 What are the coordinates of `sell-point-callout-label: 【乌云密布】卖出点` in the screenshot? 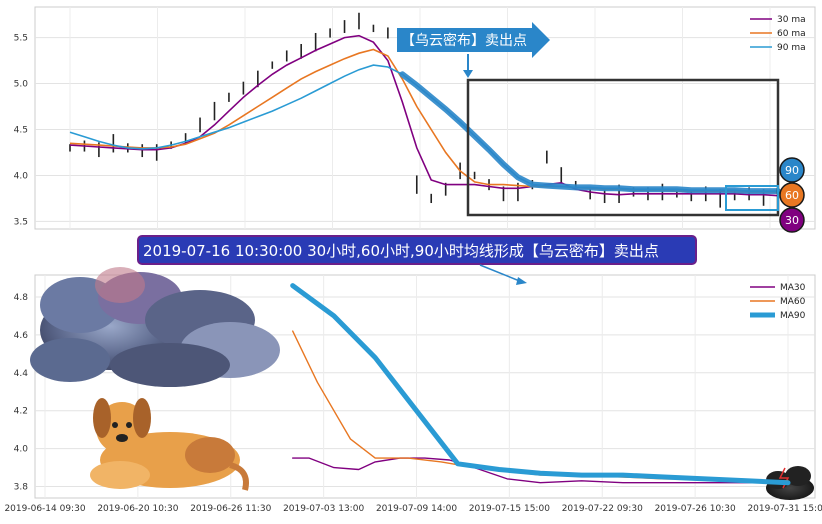 It's located at (464, 40).